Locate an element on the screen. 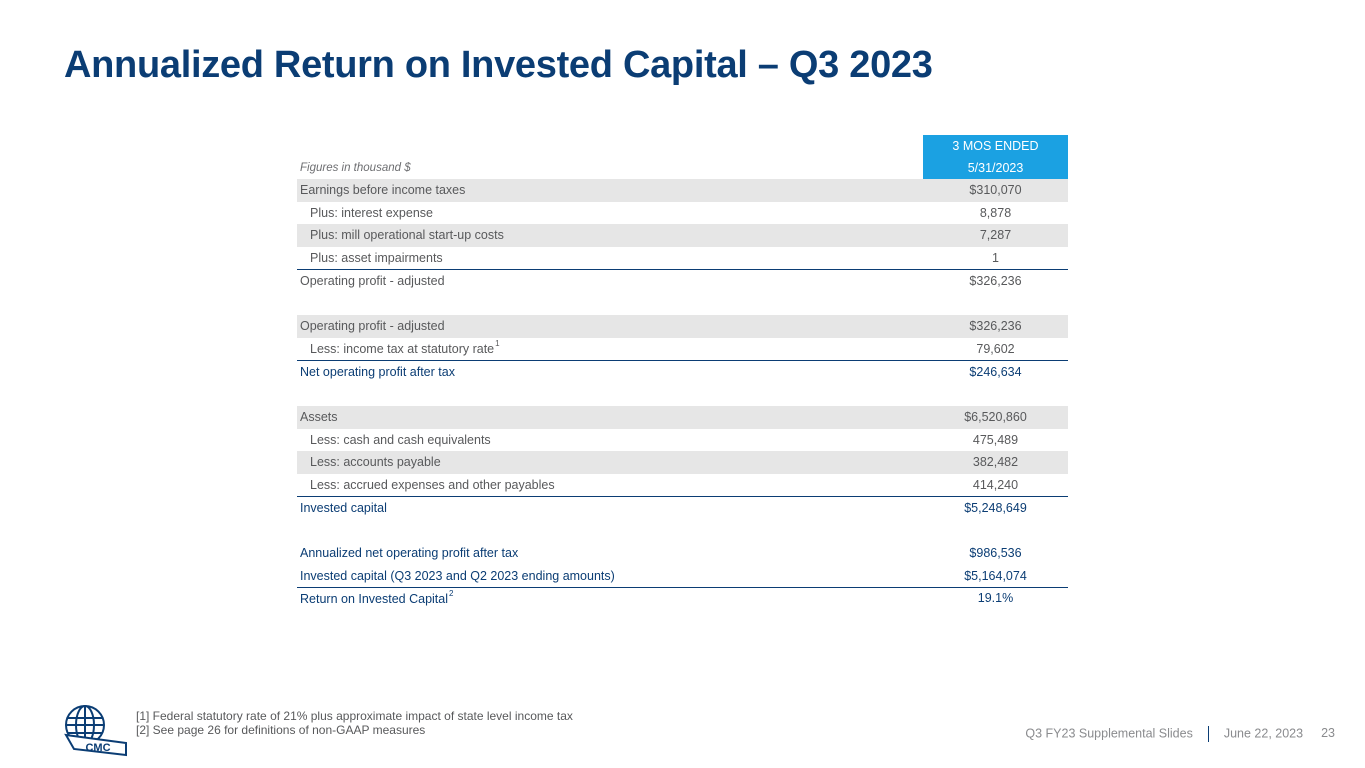 This screenshot has height=768, width=1365. period-header-line1: 3 MOS ENDED is located at coordinates (995, 146).